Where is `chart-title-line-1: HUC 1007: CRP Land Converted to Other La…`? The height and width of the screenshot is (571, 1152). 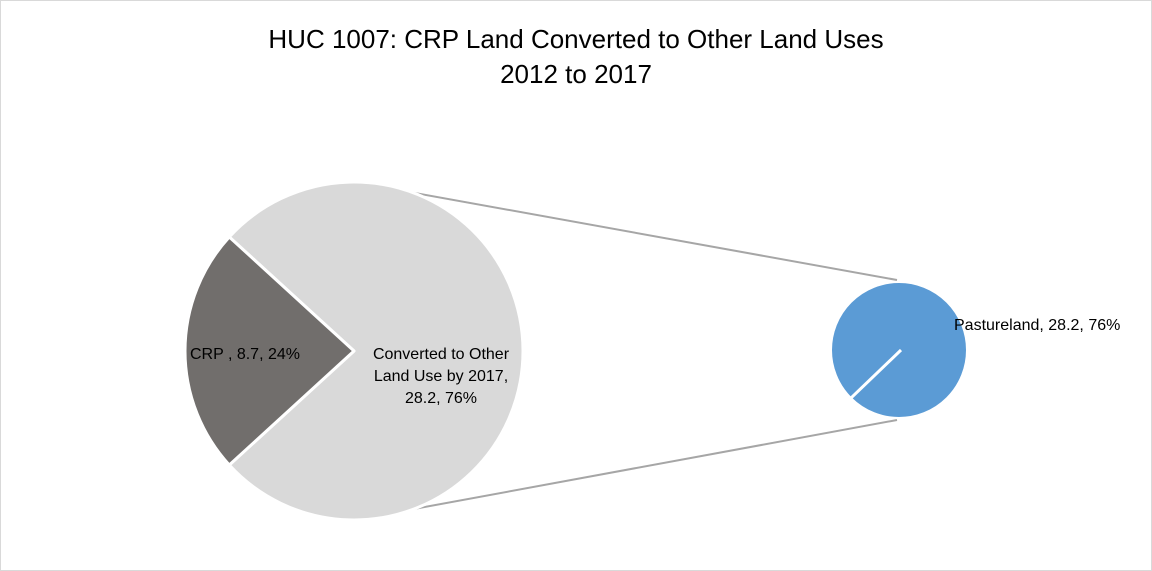 chart-title-line-1: HUC 1007: CRP Land Converted to Other La… is located at coordinates (576, 39).